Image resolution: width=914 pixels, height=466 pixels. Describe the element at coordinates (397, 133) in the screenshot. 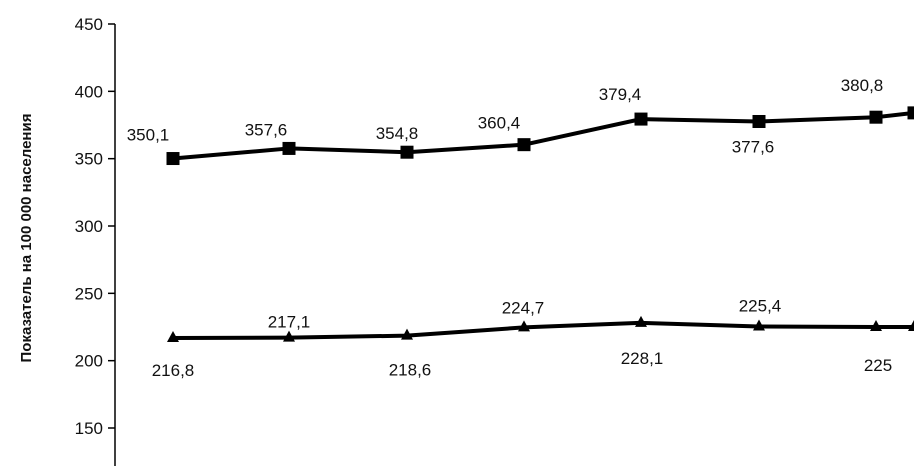

I see `data-label: 354,8` at that location.